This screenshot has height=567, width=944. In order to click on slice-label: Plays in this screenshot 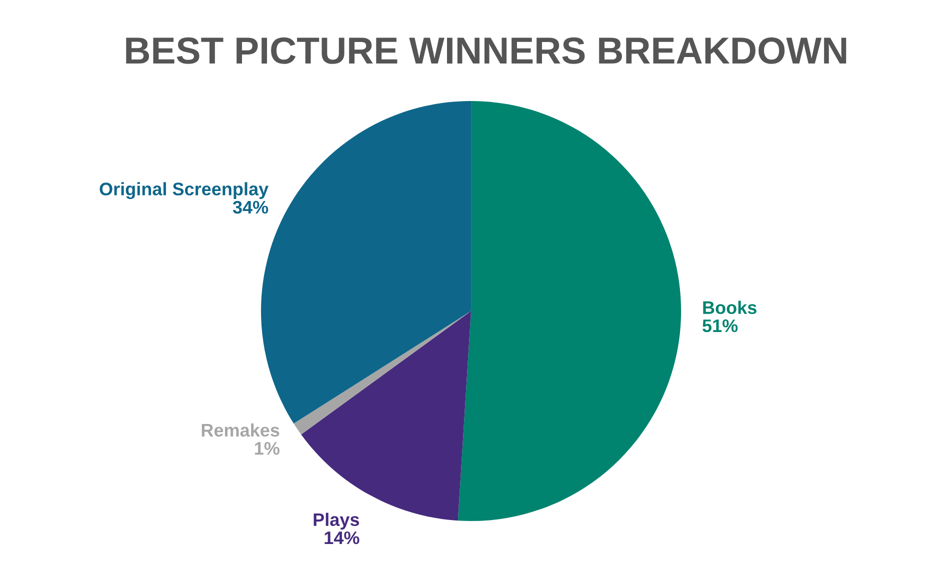, I will do `click(337, 521)`.